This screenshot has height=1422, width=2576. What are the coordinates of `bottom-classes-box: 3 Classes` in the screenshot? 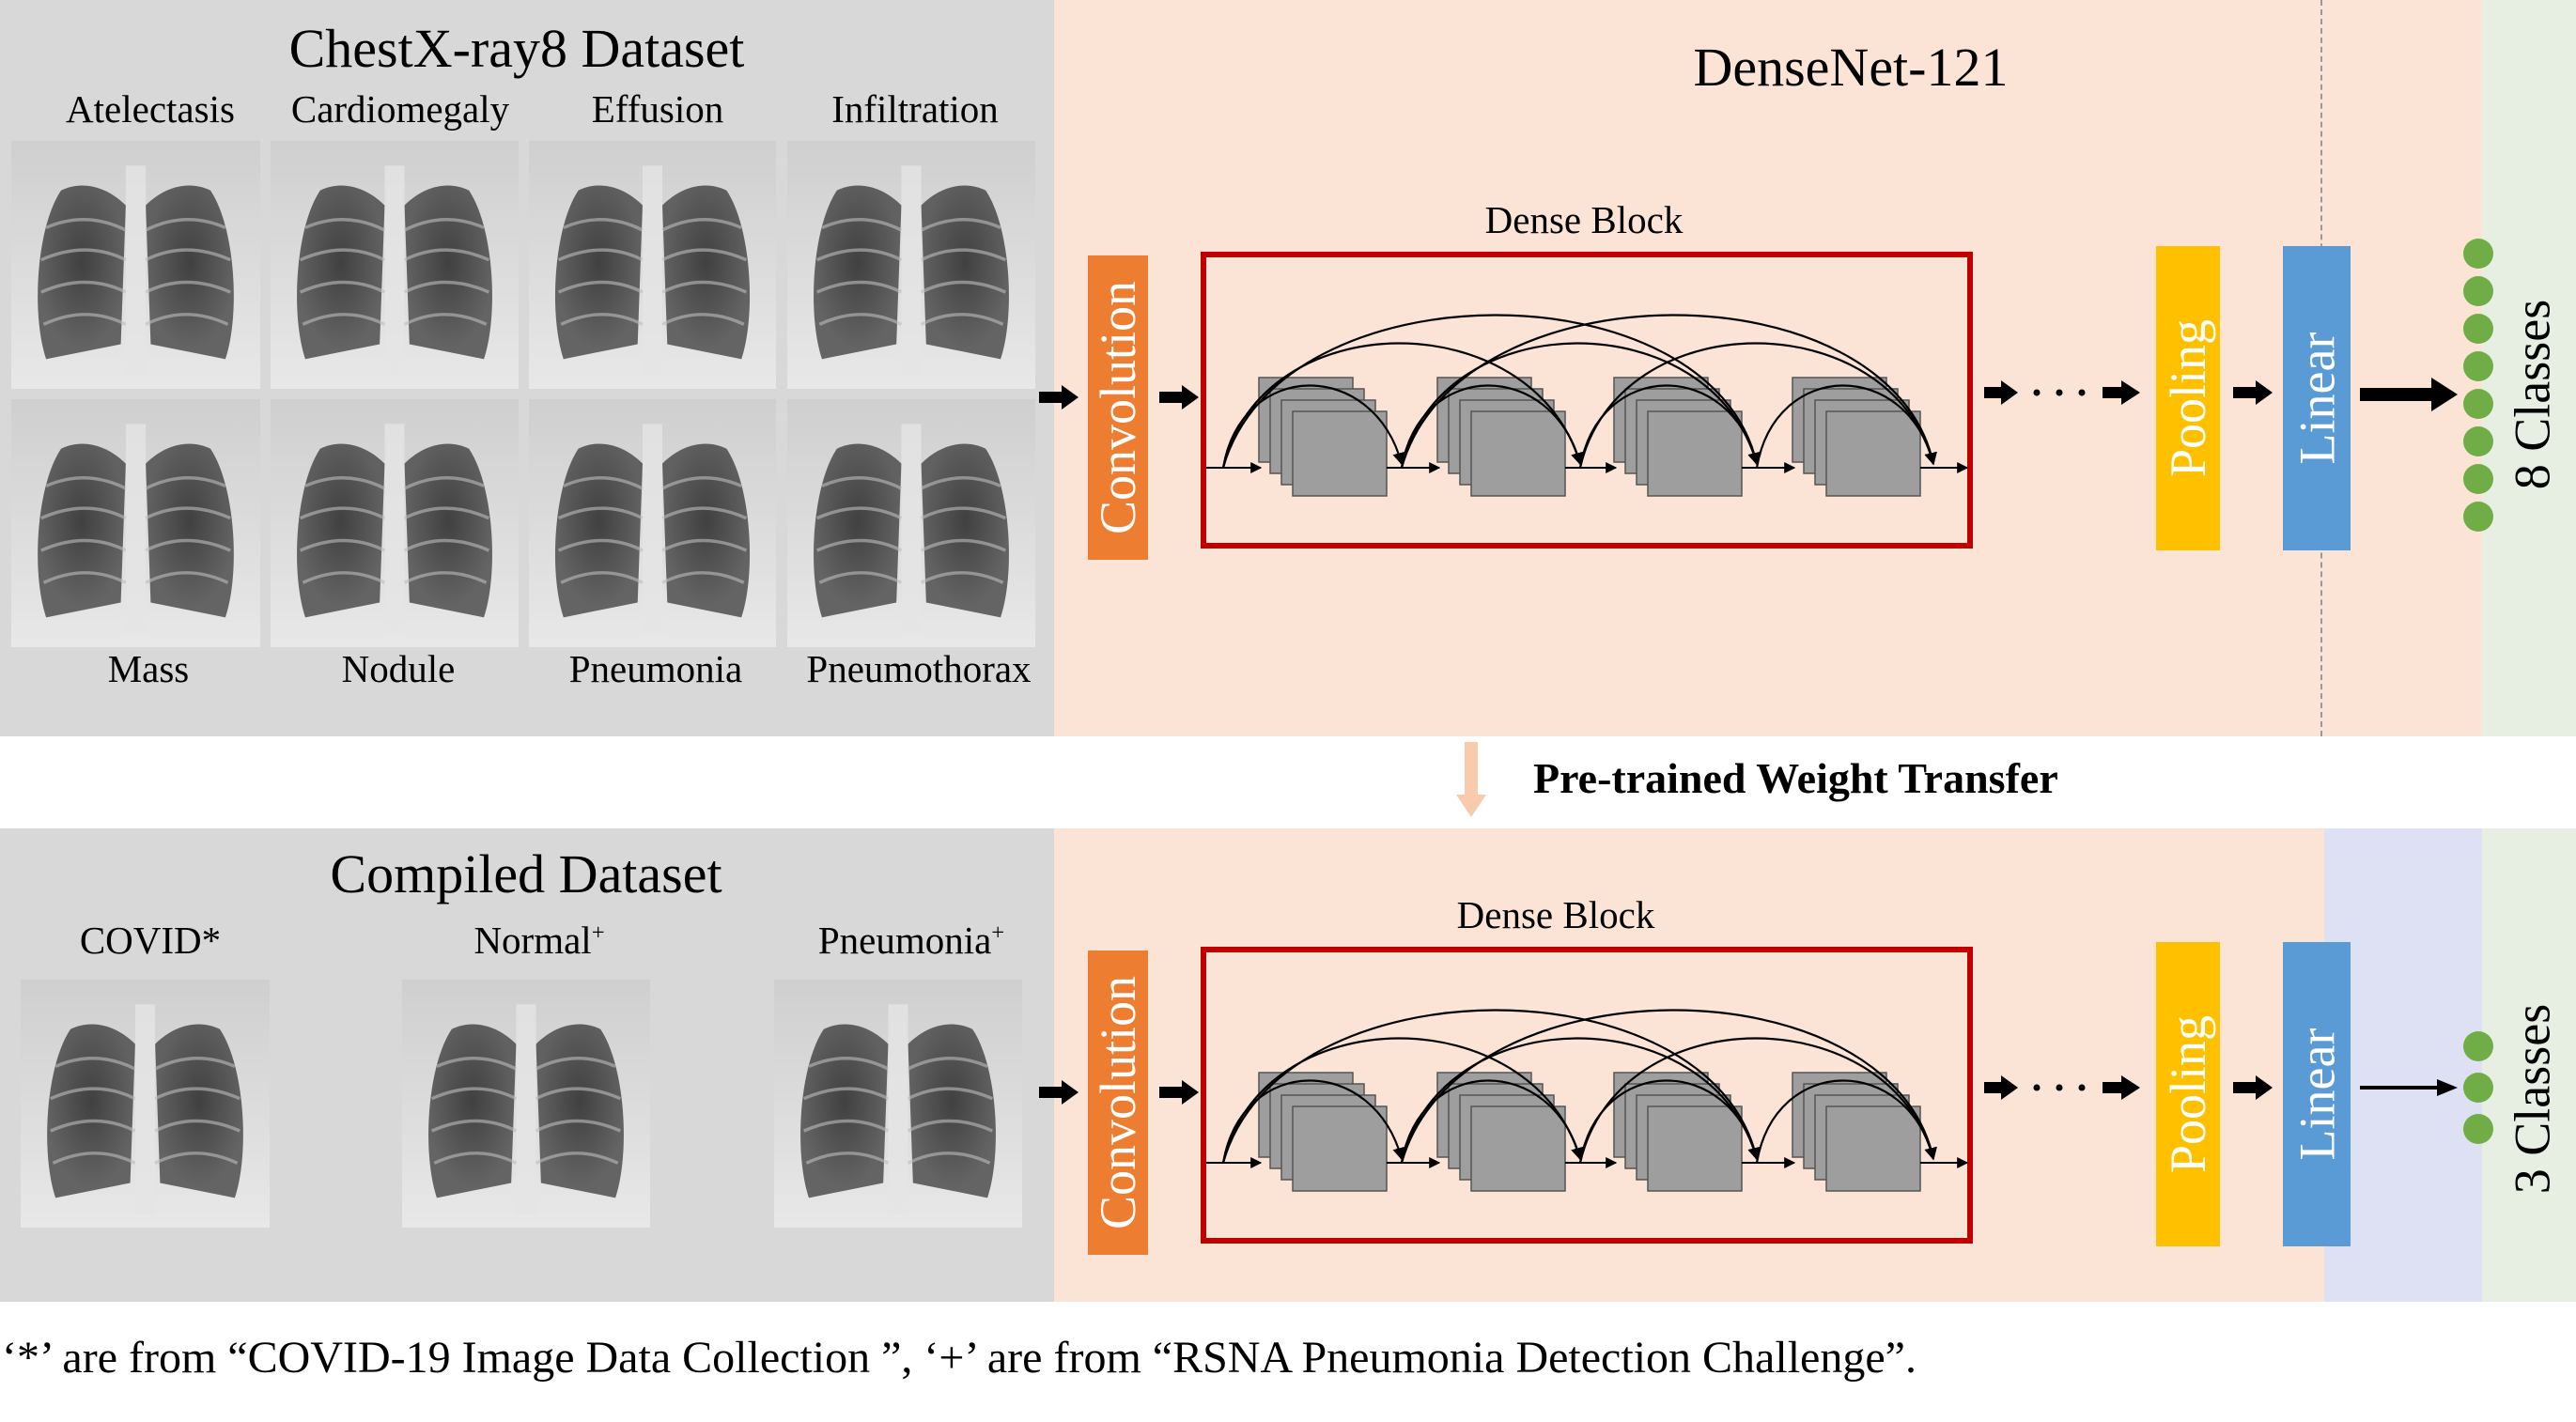 It's located at (2532, 1099).